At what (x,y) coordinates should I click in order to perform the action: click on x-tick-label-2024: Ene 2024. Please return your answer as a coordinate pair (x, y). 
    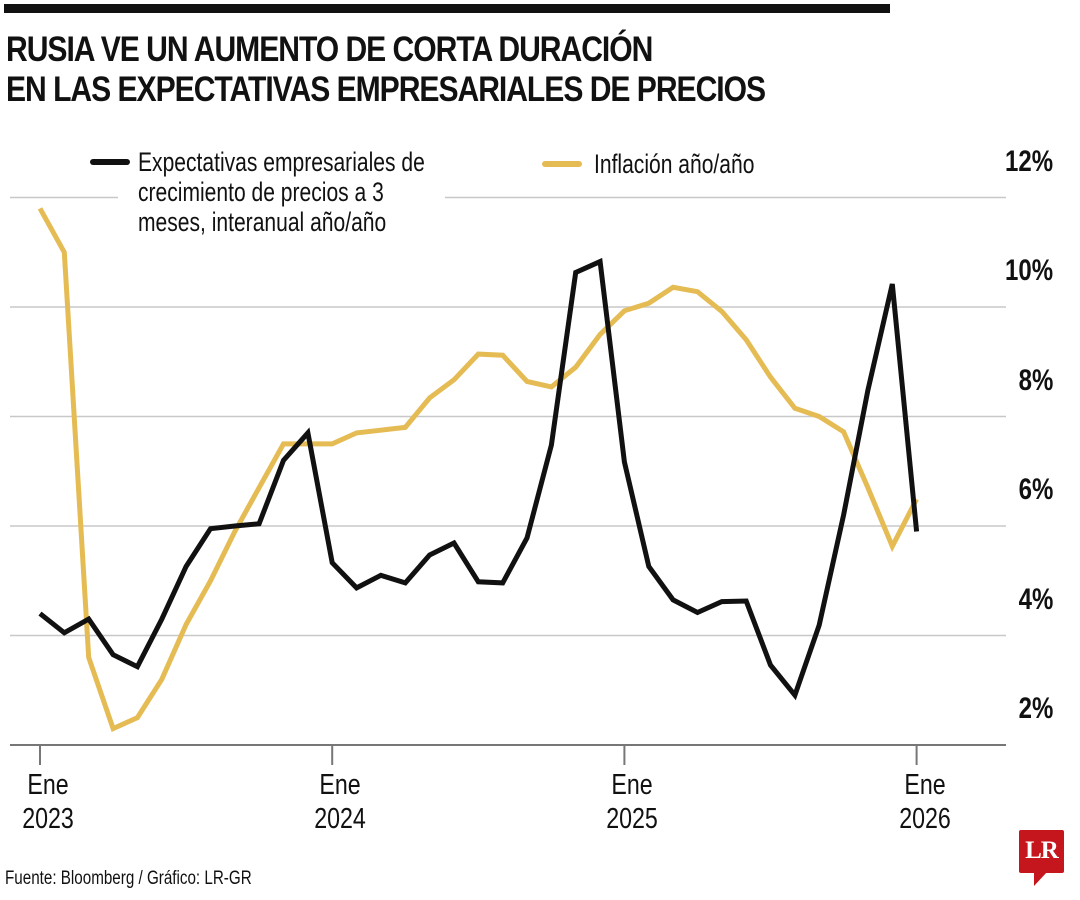
    Looking at the image, I should click on (340, 802).